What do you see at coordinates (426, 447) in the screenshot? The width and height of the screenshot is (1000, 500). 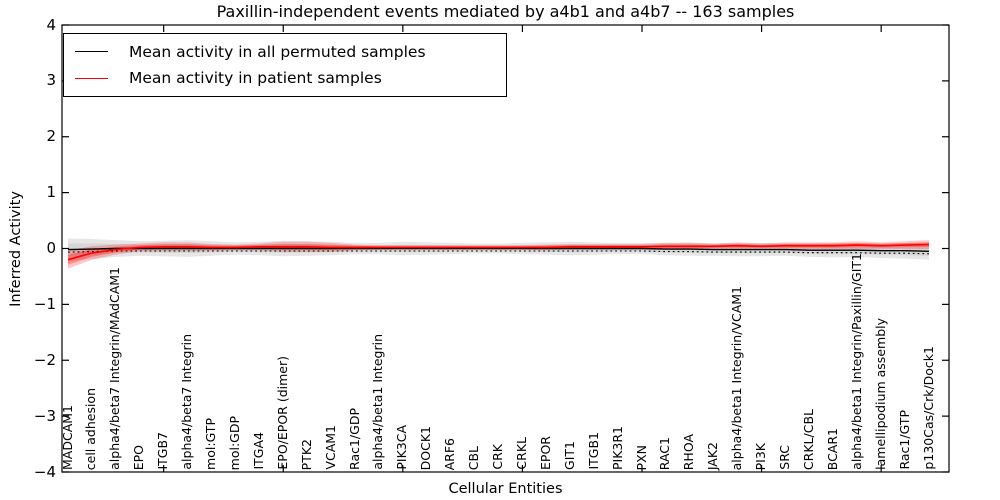 I see `x-tick-label: DOCK1` at bounding box center [426, 447].